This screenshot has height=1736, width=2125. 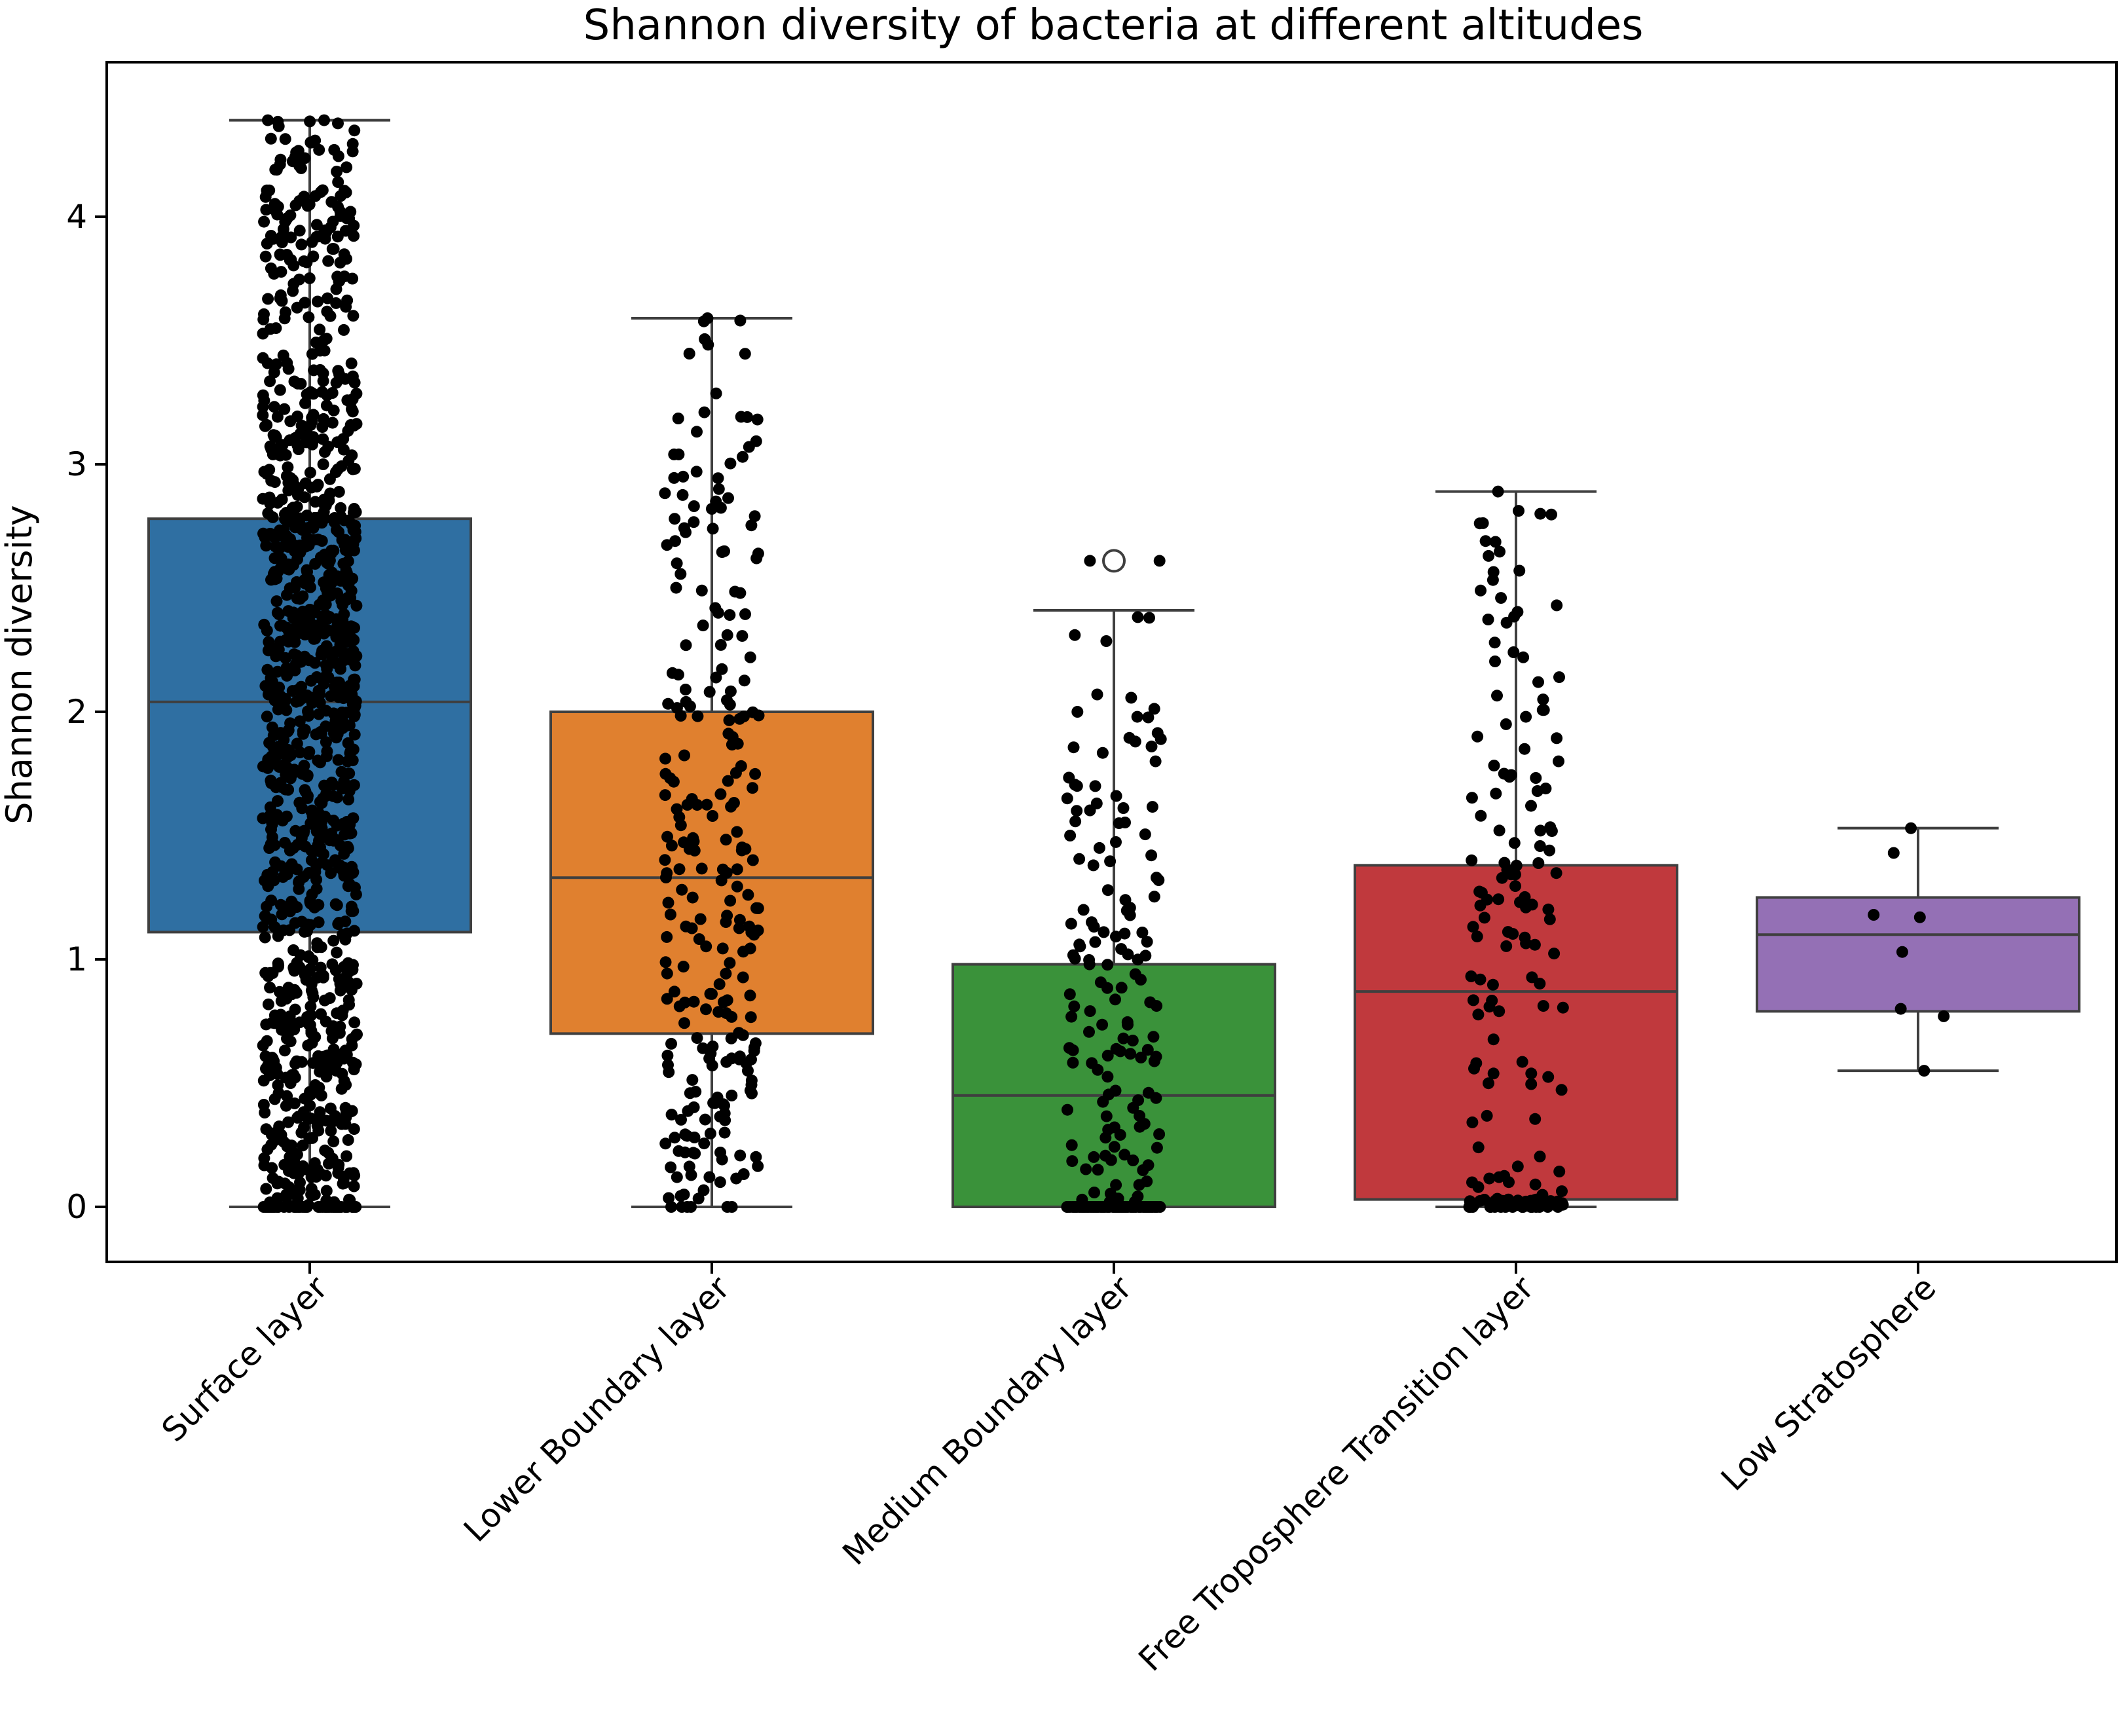 What do you see at coordinates (310, 663) in the screenshot?
I see `point-group` at bounding box center [310, 663].